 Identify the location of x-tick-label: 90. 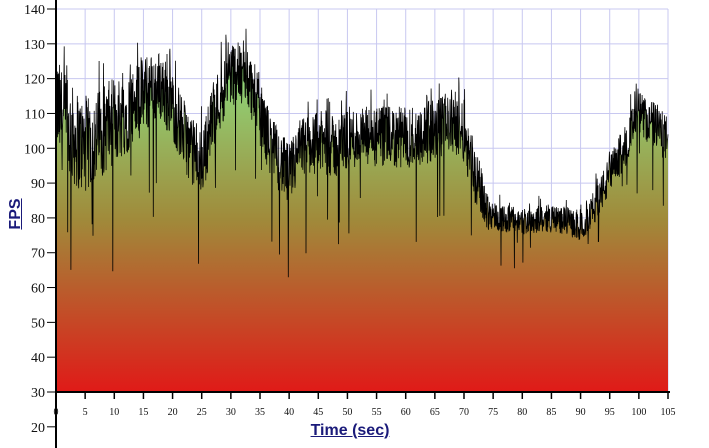
(581, 412).